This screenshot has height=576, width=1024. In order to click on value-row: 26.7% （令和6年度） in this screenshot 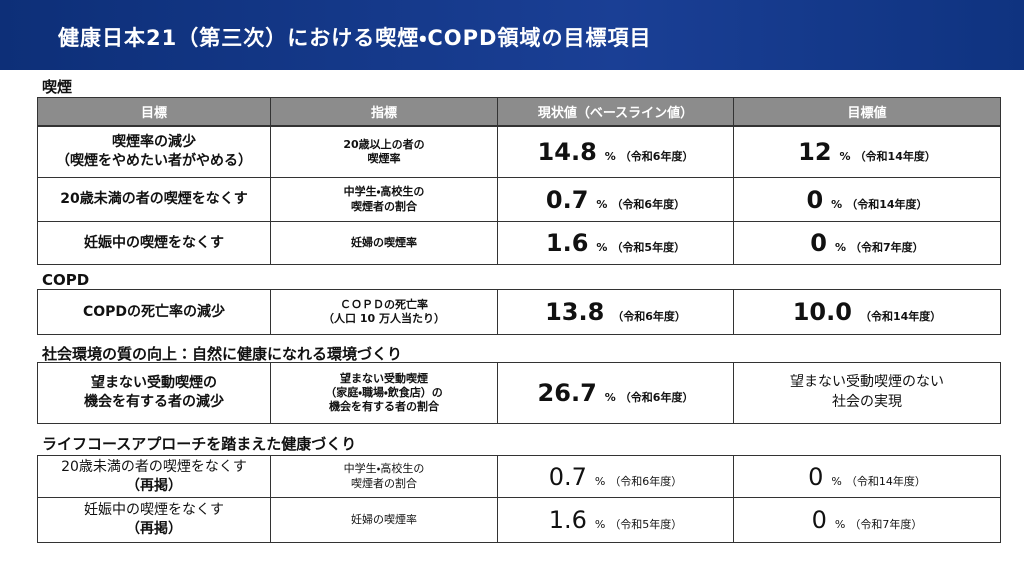, I will do `click(616, 393)`.